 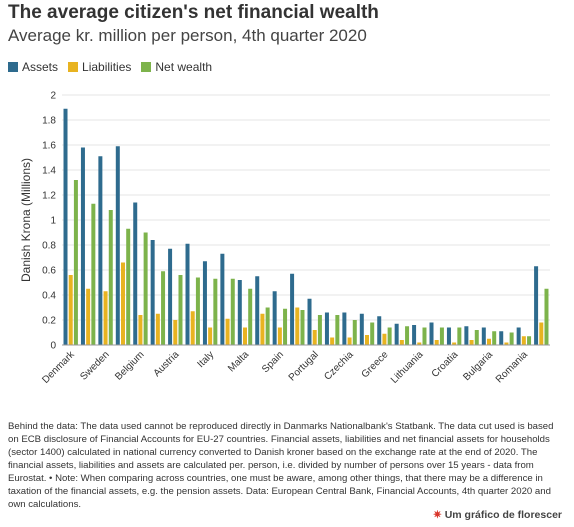 What do you see at coordinates (129, 365) in the screenshot?
I see `x-tick-label: Belgium` at bounding box center [129, 365].